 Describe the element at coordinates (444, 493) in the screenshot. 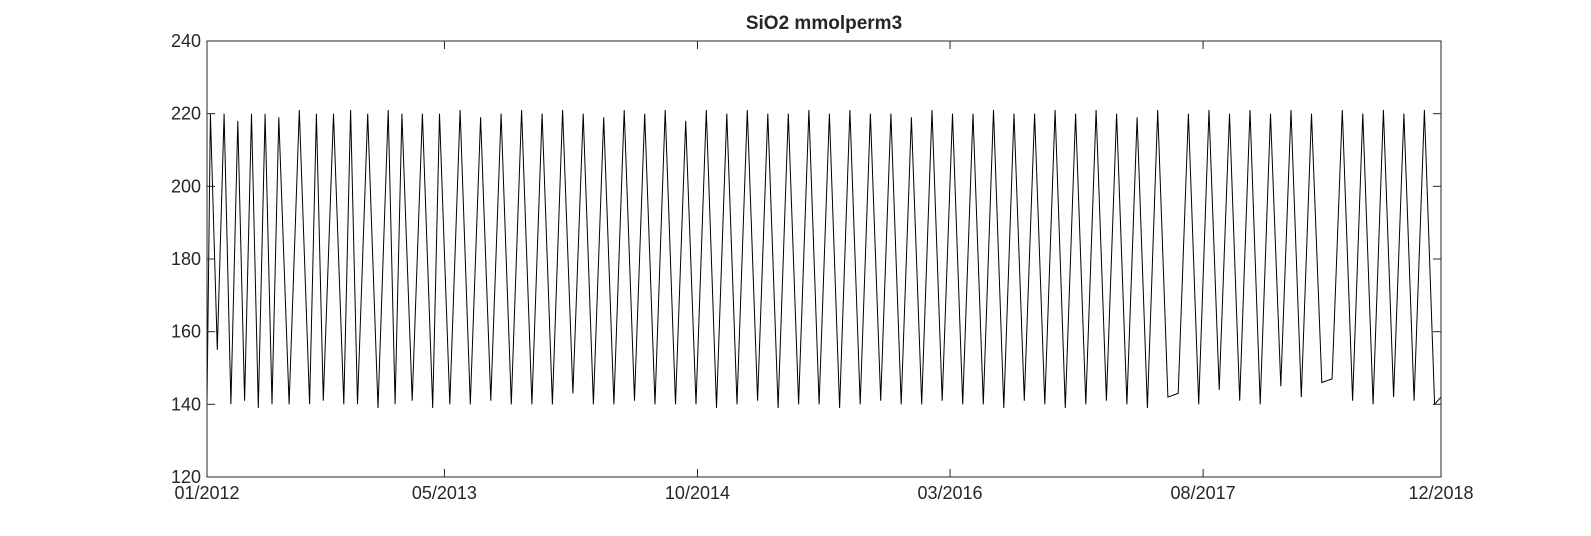

I see `x-tick-label: 05/2013` at that location.